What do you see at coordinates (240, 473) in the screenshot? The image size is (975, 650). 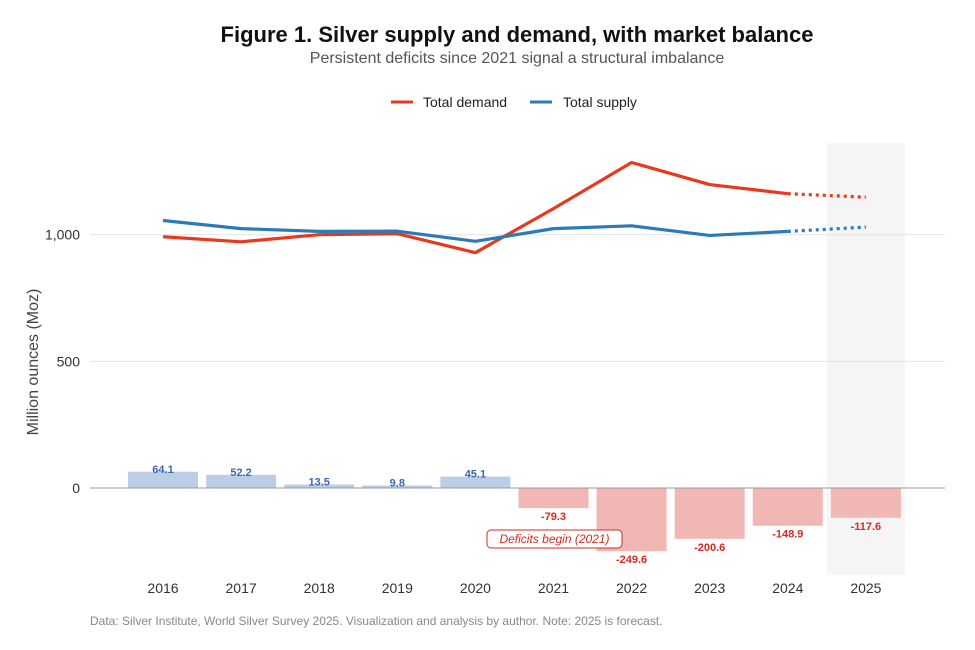 I see `balance-label-2017: 52.2` at bounding box center [240, 473].